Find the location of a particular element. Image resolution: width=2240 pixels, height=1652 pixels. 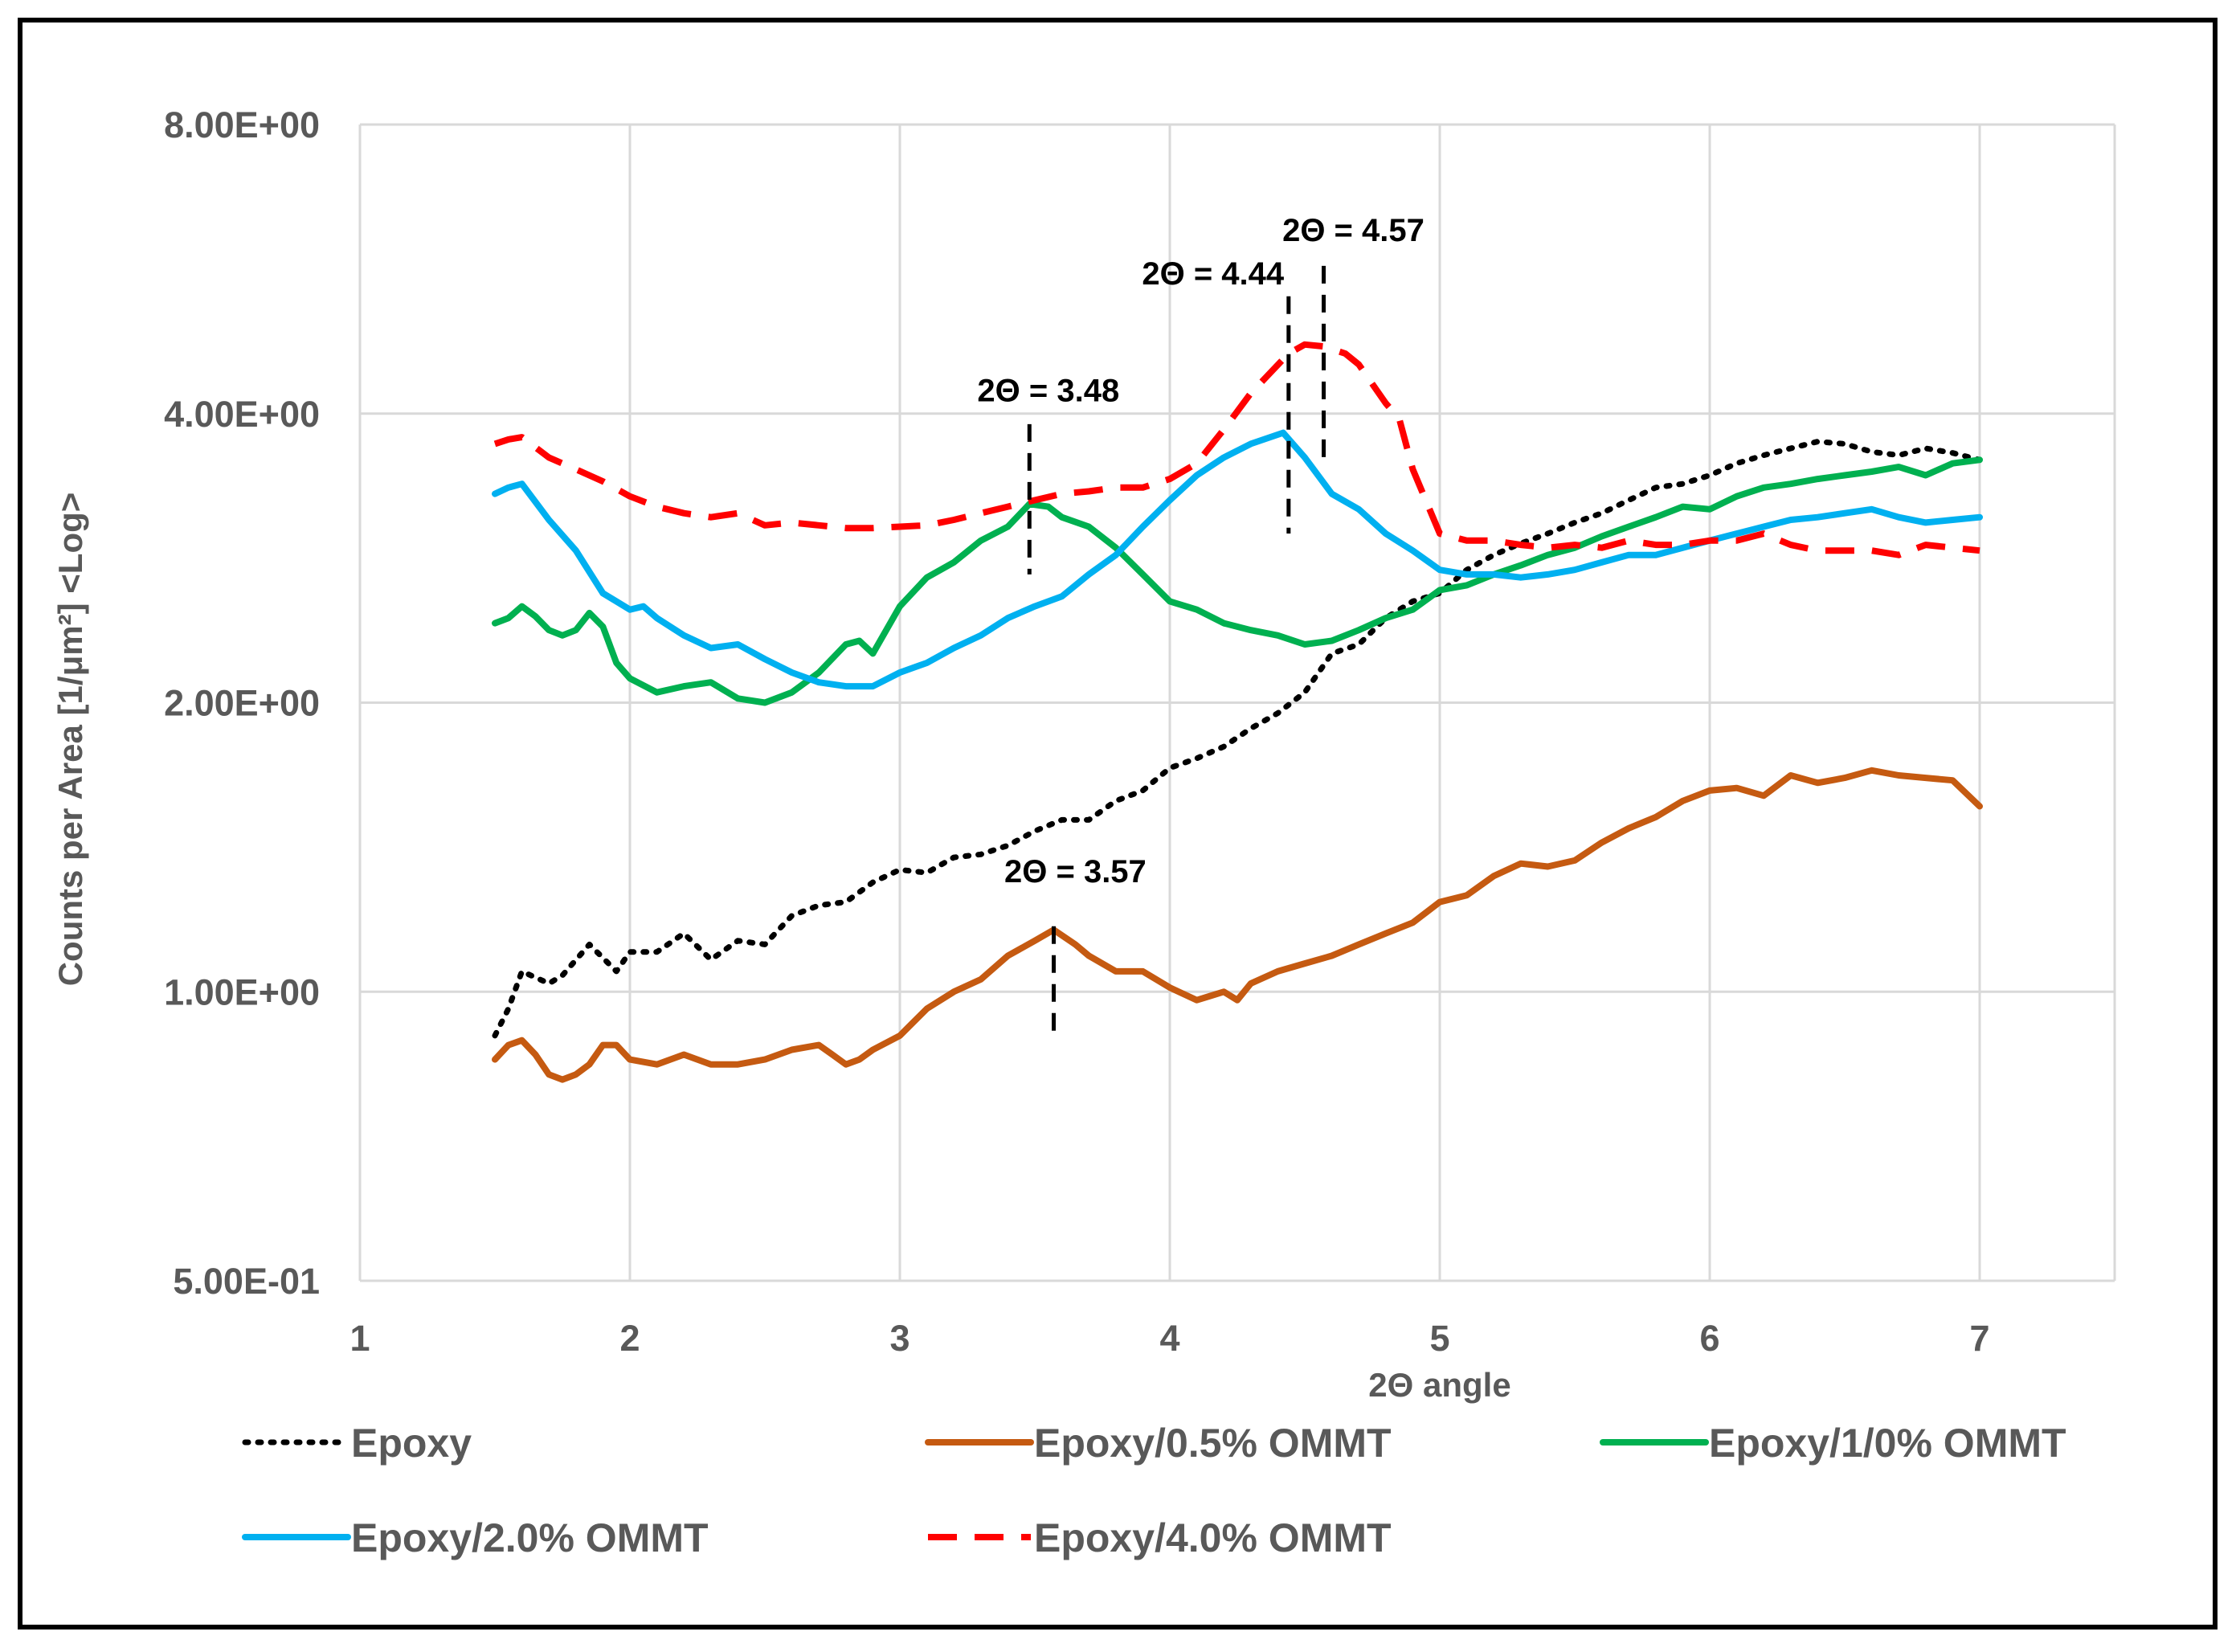

x-tick-label: 2 is located at coordinates (629, 1338).